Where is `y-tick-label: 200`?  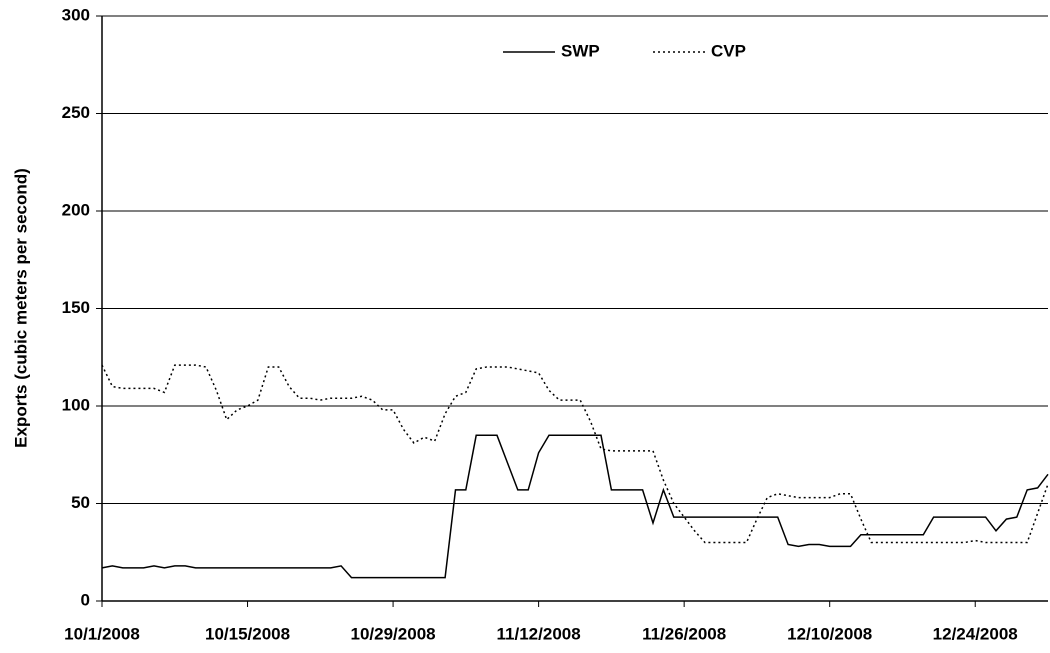 y-tick-label: 200 is located at coordinates (76, 209).